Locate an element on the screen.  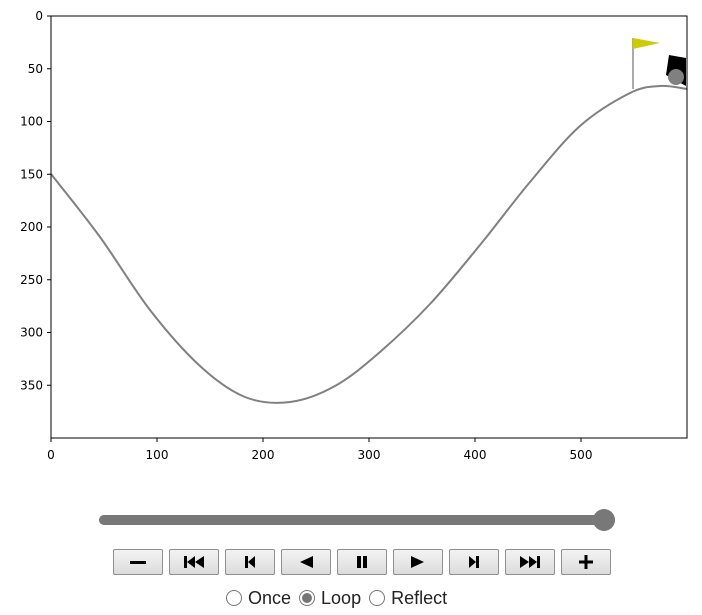
mode-loop-radio is located at coordinates (307, 598).